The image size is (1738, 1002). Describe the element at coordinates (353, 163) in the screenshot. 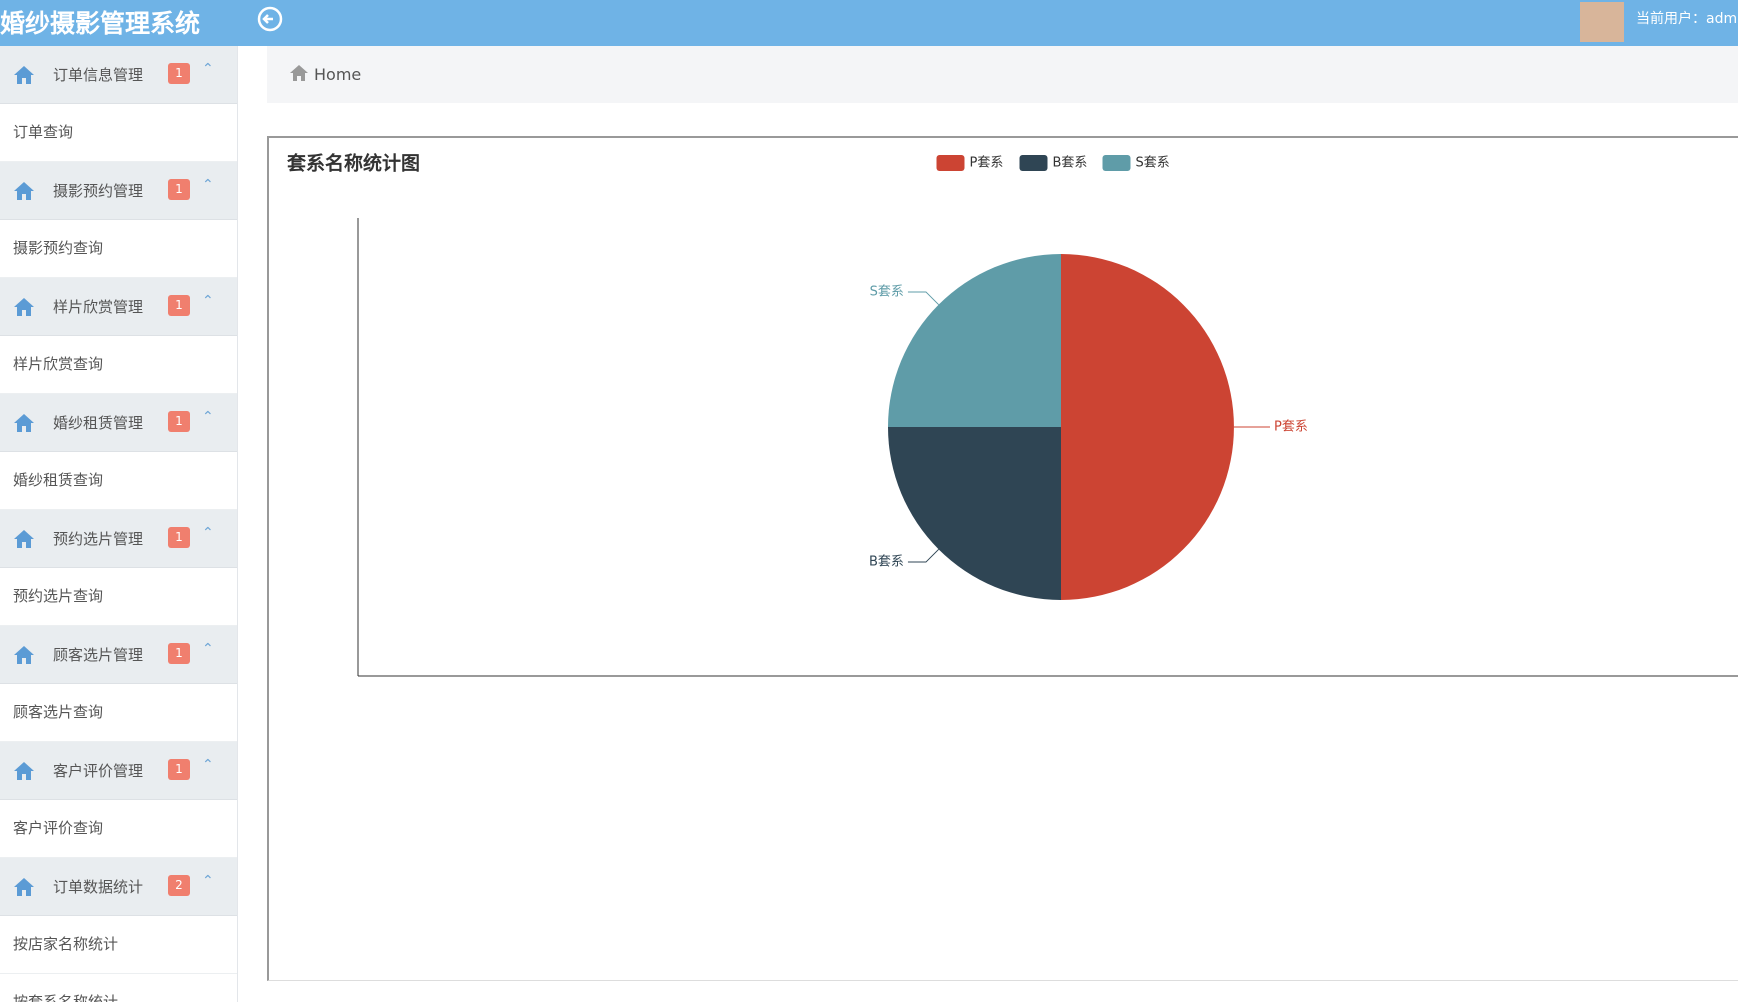

I see `chart-title: 套系名称统计图` at that location.